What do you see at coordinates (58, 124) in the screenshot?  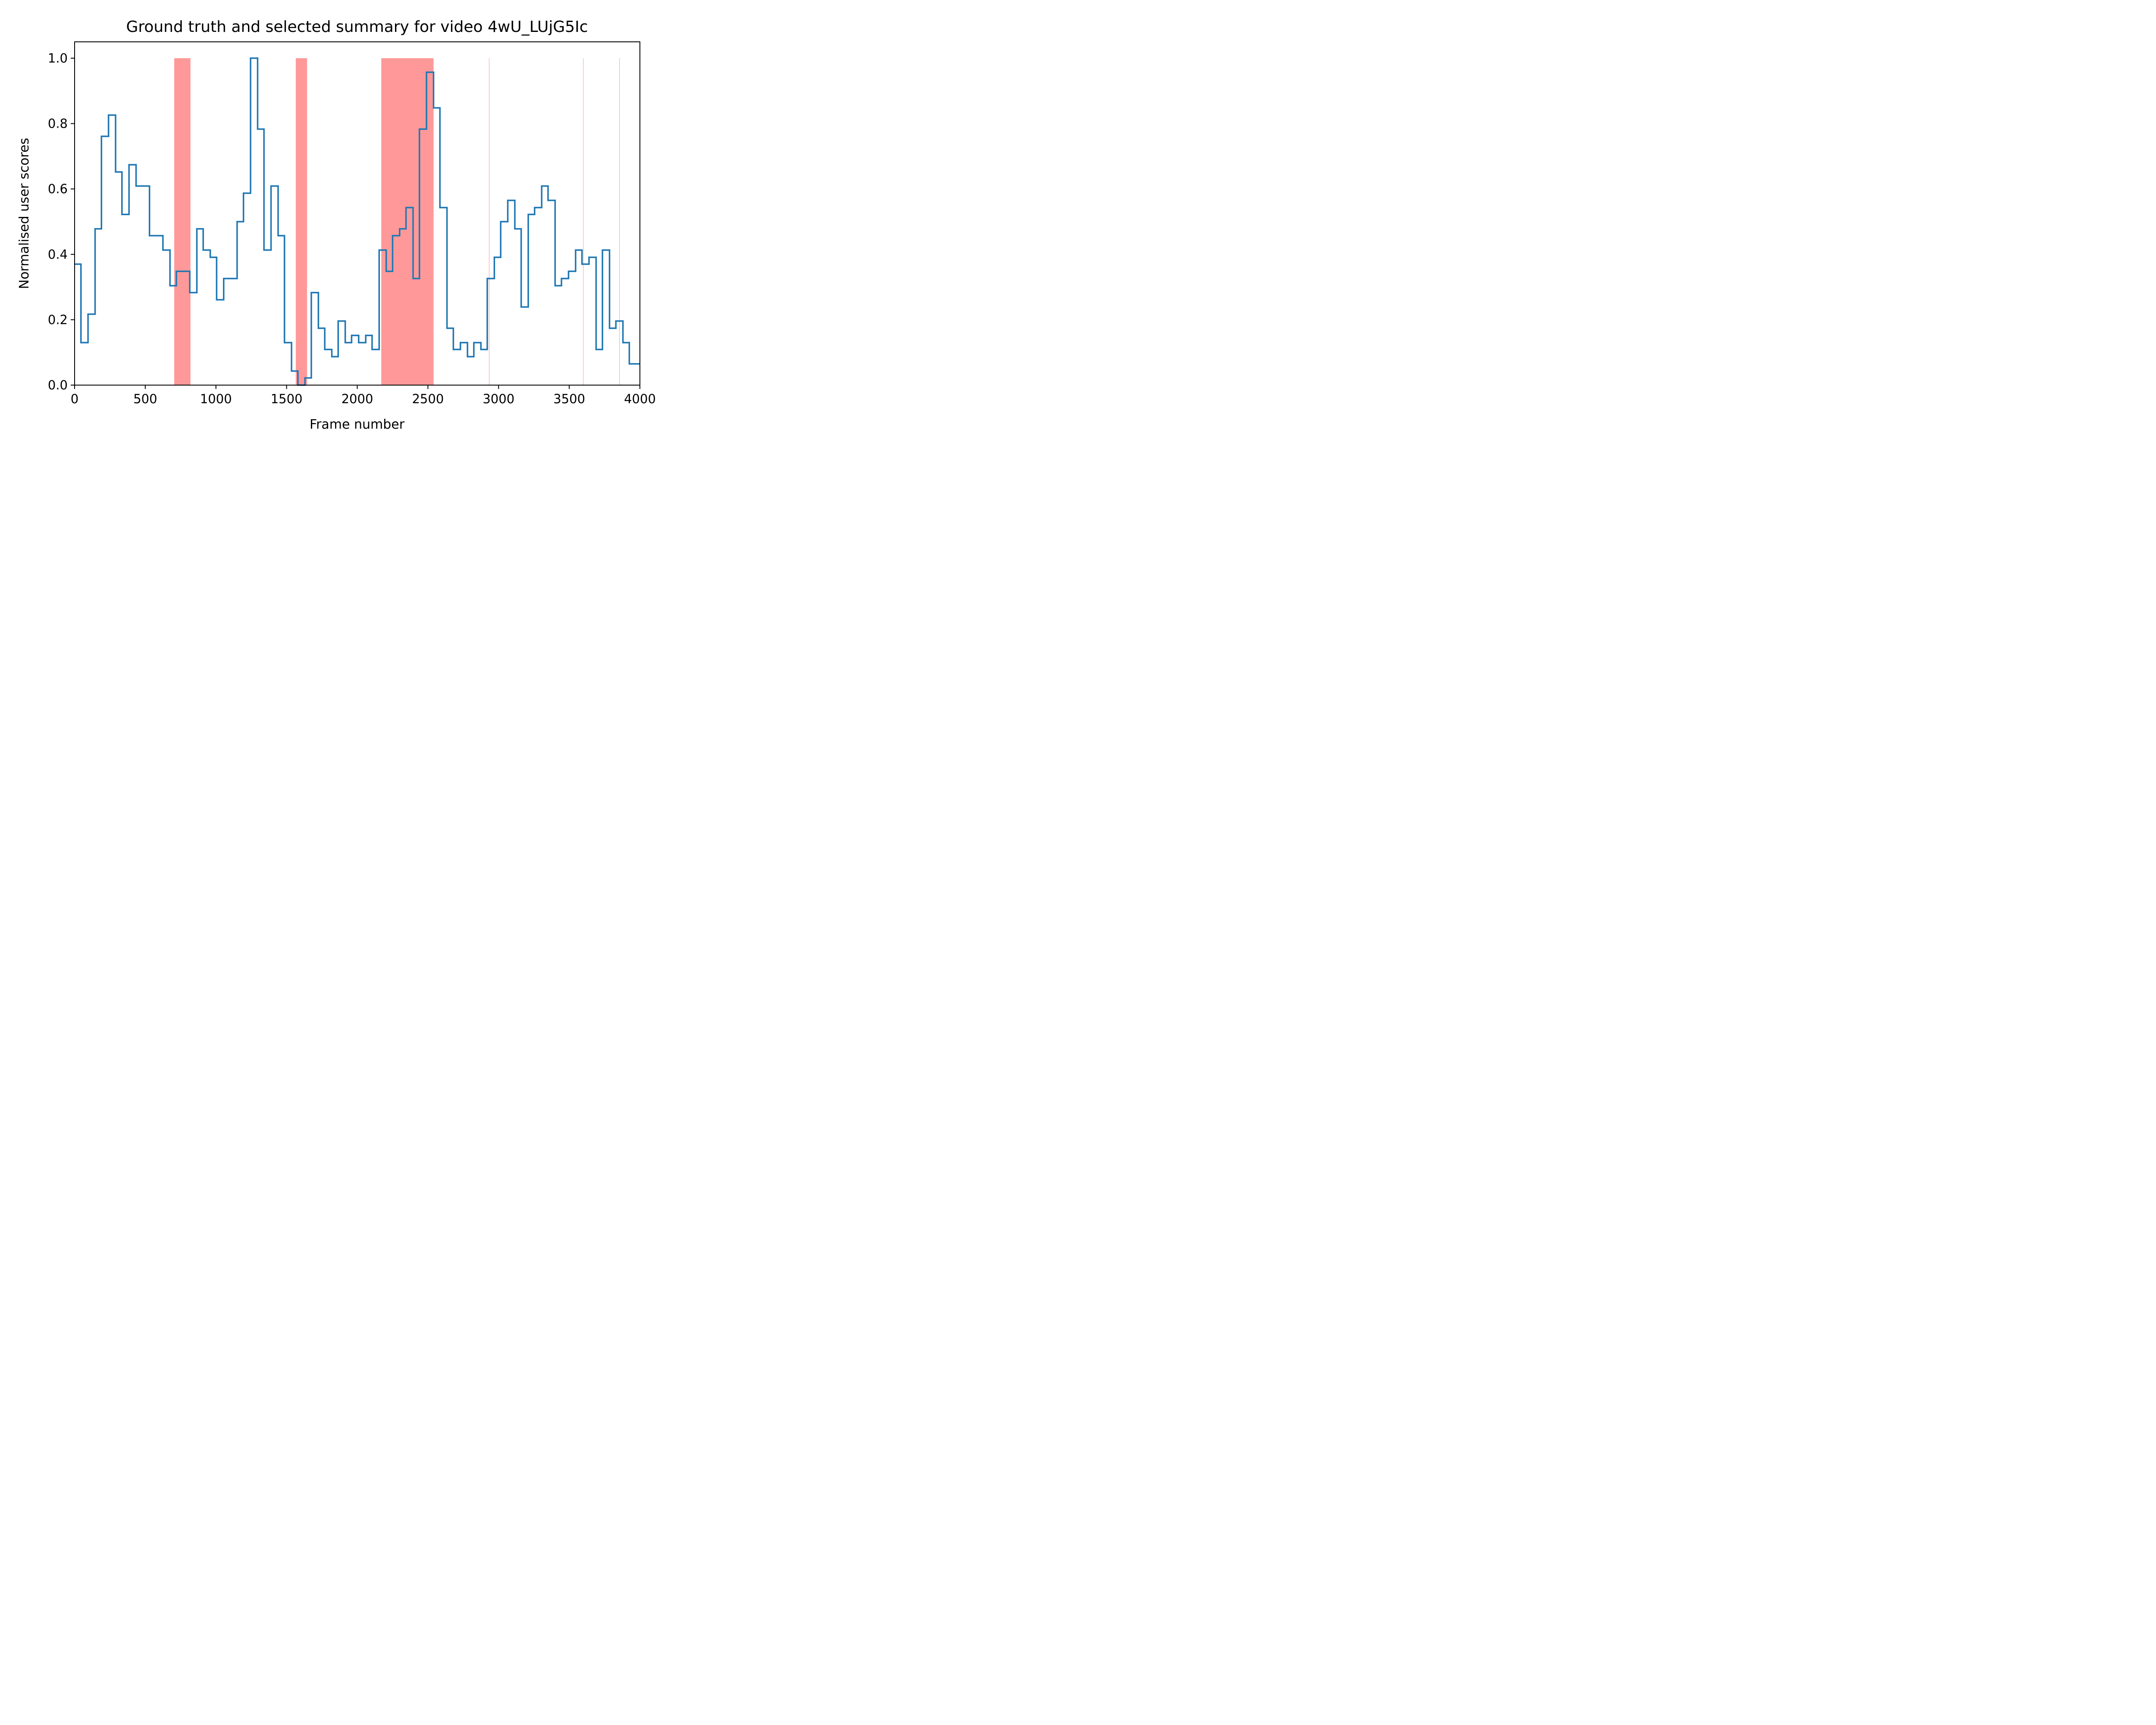 I see `y-tick-label: 0.8` at bounding box center [58, 124].